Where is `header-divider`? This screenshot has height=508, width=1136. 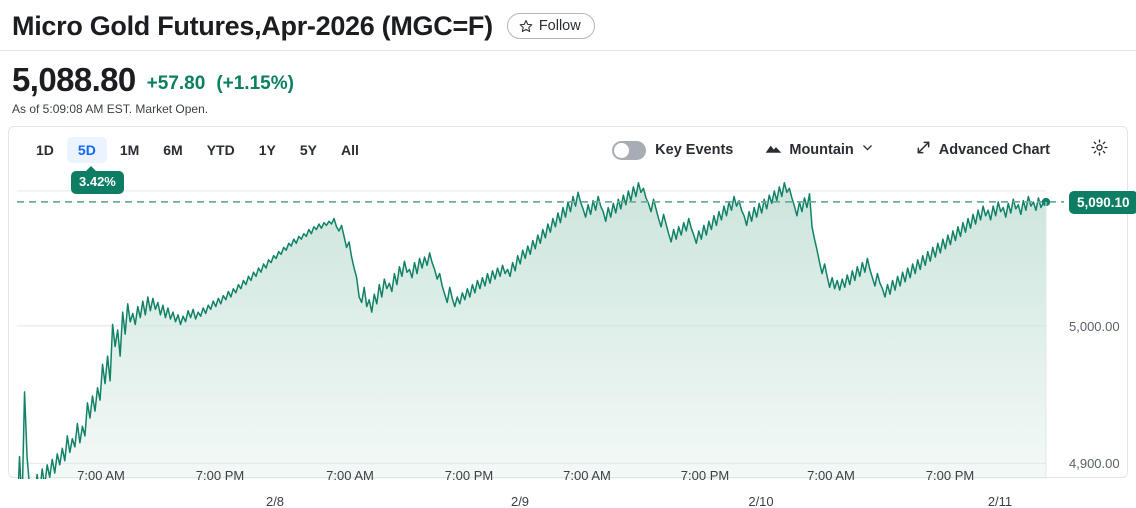
header-divider is located at coordinates (568, 50).